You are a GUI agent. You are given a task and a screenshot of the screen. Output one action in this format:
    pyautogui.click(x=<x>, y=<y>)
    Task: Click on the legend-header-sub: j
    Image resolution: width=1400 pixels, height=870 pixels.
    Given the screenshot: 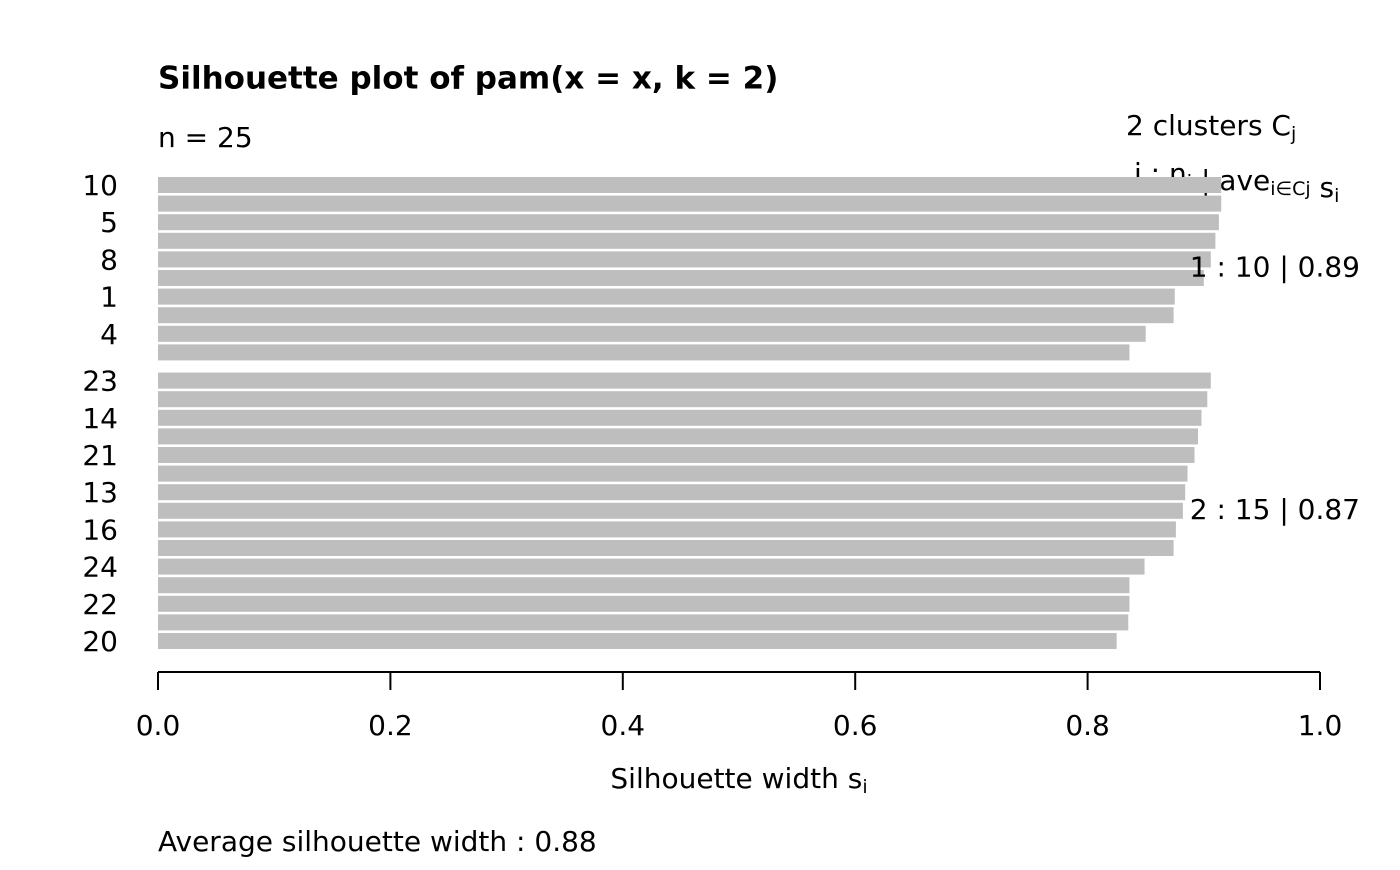 What is the action you would take?
    pyautogui.click(x=1293, y=134)
    